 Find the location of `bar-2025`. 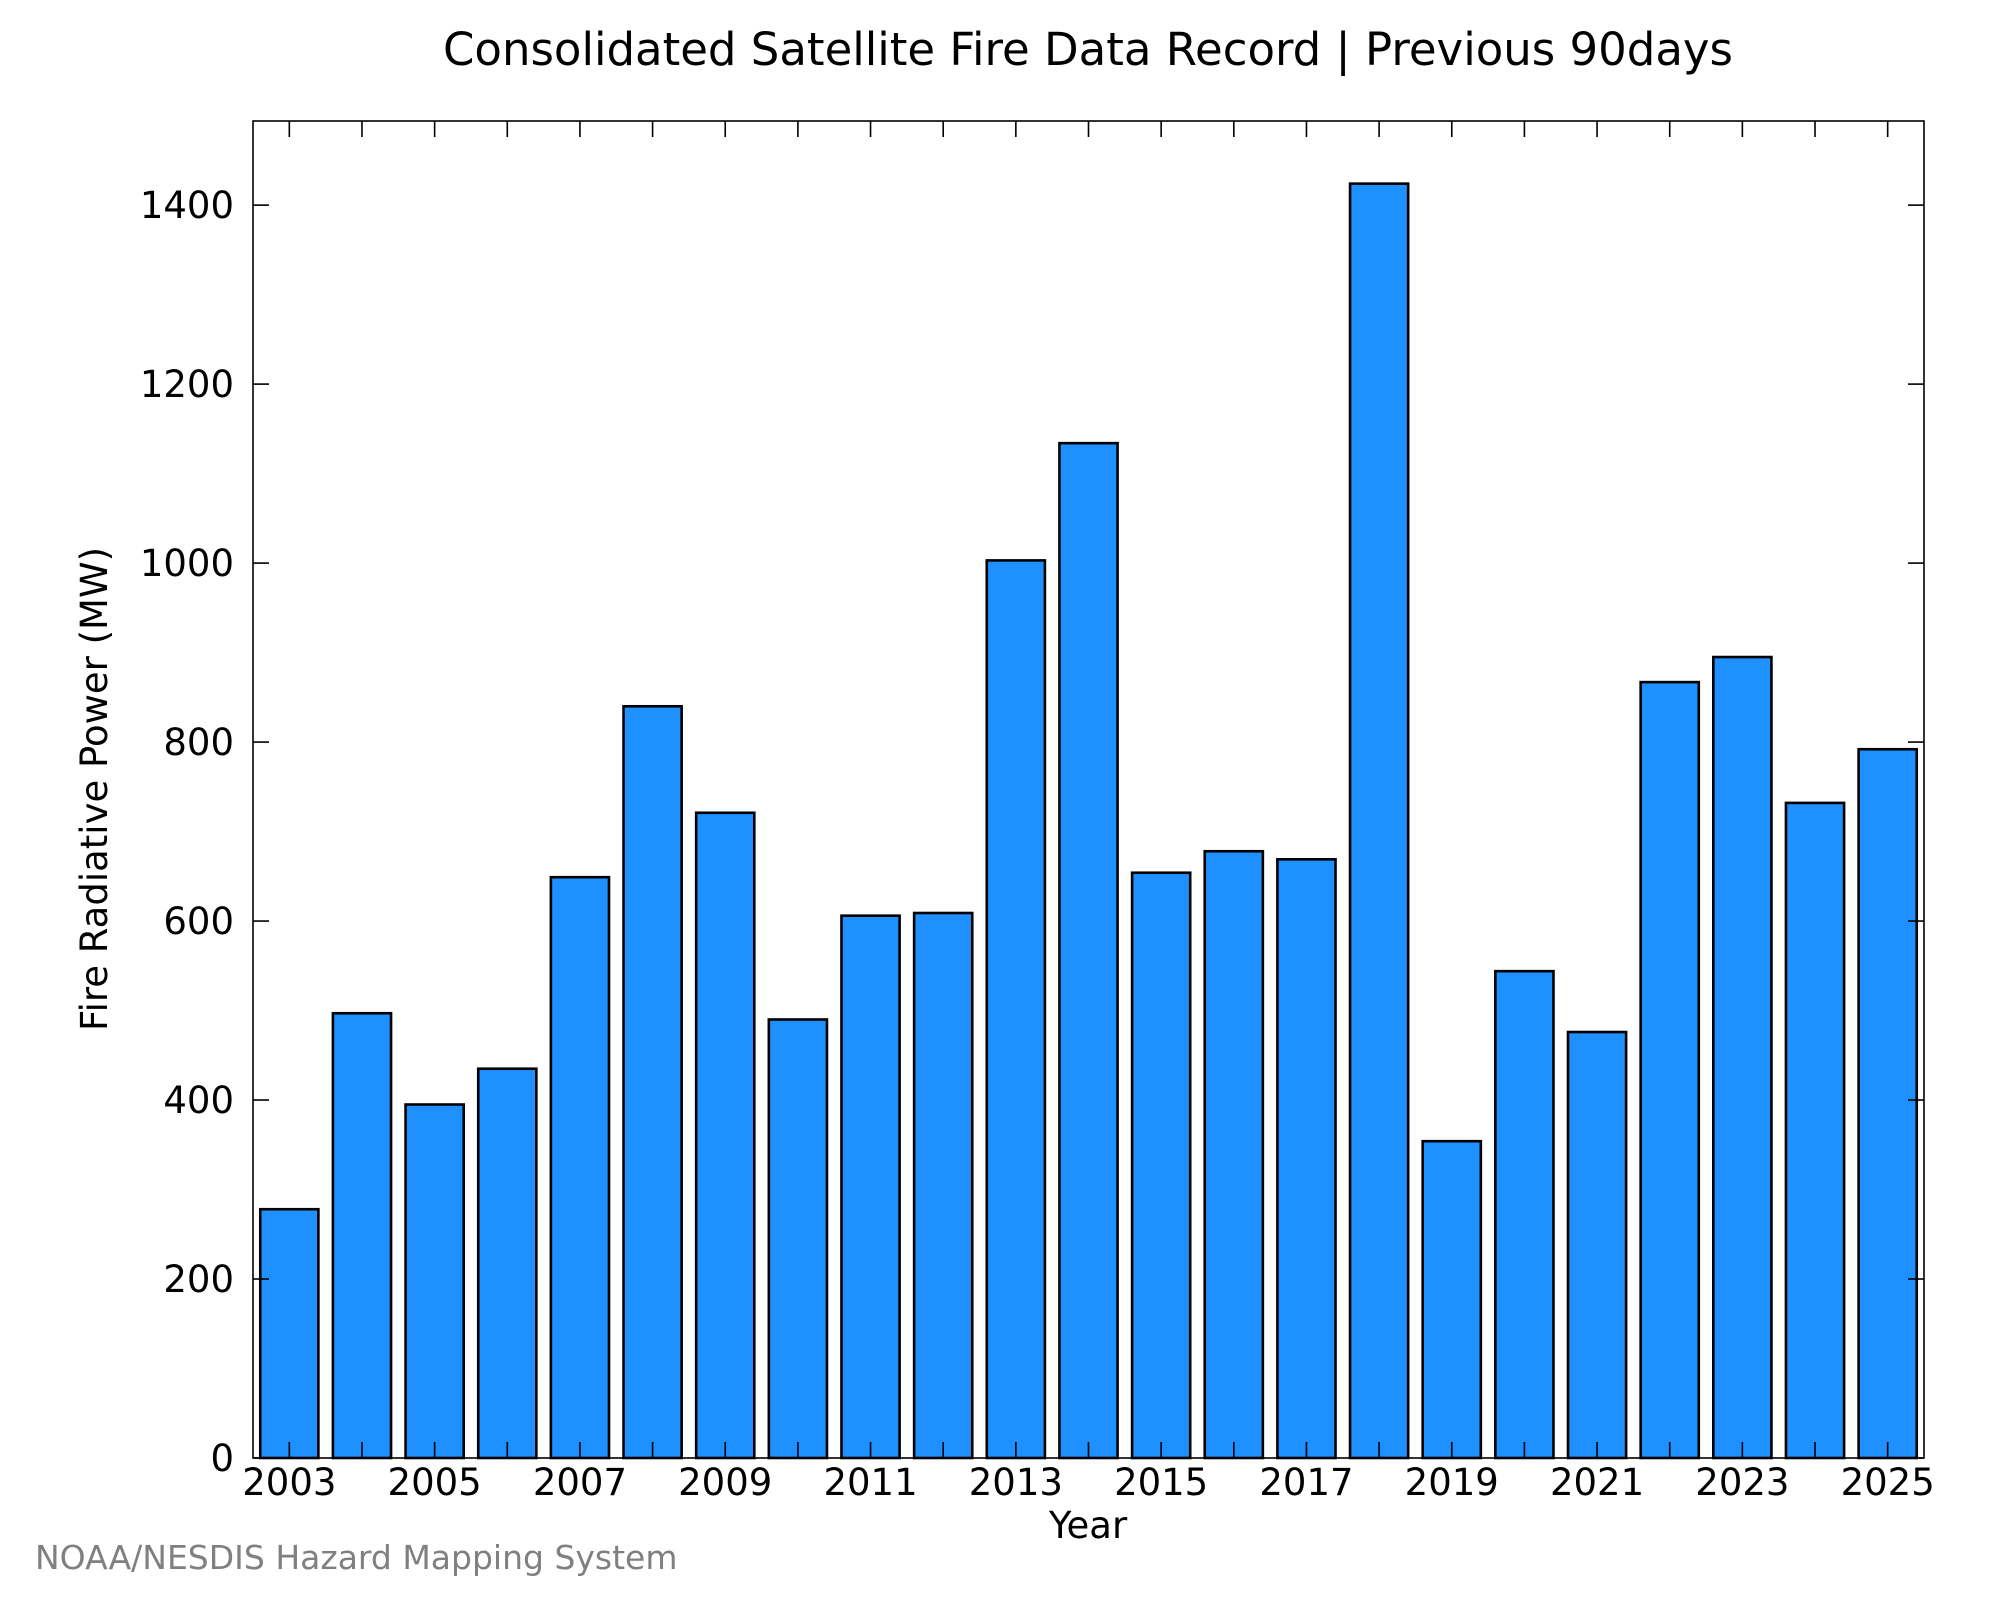

bar-2025 is located at coordinates (1888, 1103).